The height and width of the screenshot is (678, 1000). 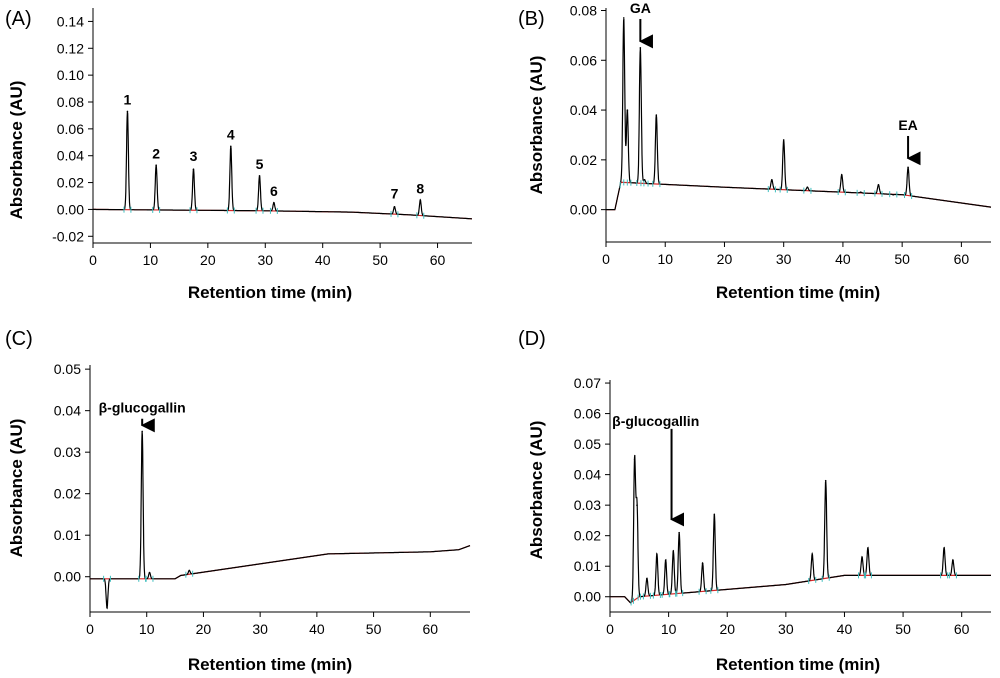 What do you see at coordinates (128, 100) in the screenshot?
I see `peak-annotation: 1` at bounding box center [128, 100].